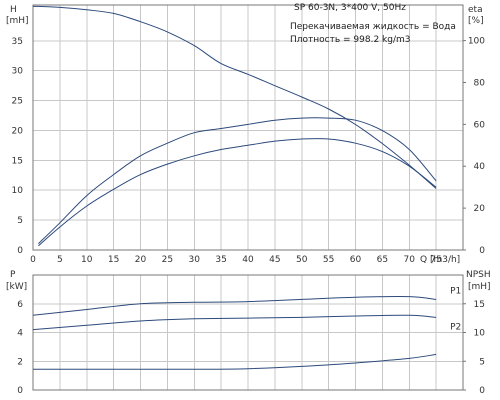 The height and width of the screenshot is (400, 500). What do you see at coordinates (350, 8) in the screenshot?
I see `pump-model-text: SP 60-3N, 3*400 V, 50Hz` at bounding box center [350, 8].